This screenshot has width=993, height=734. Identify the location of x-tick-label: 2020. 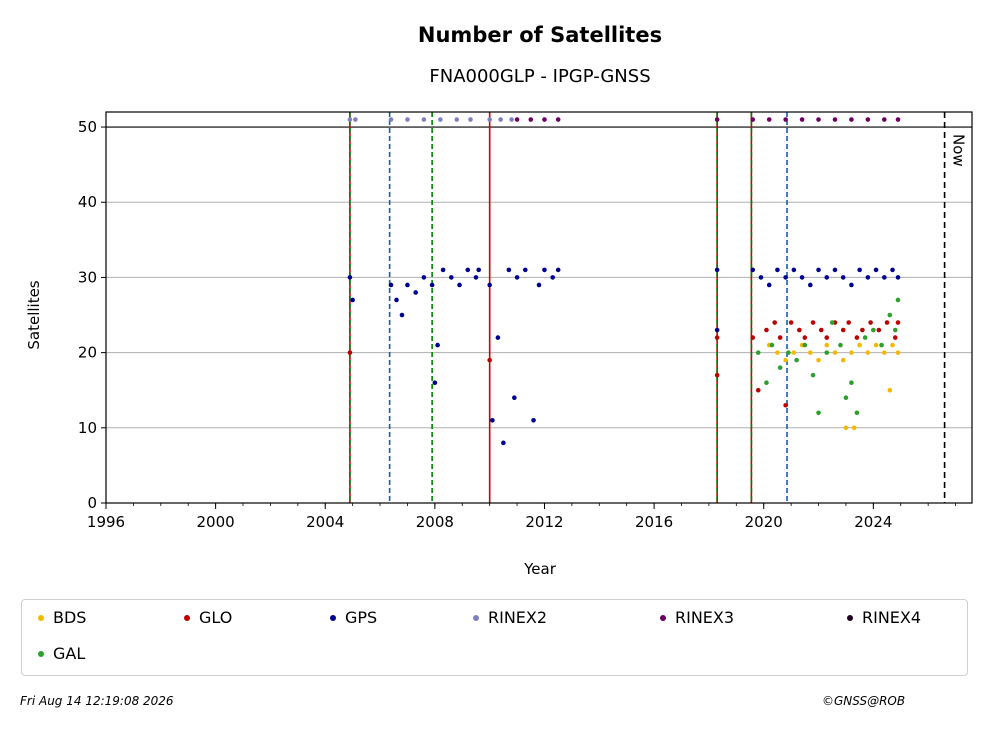
(764, 522).